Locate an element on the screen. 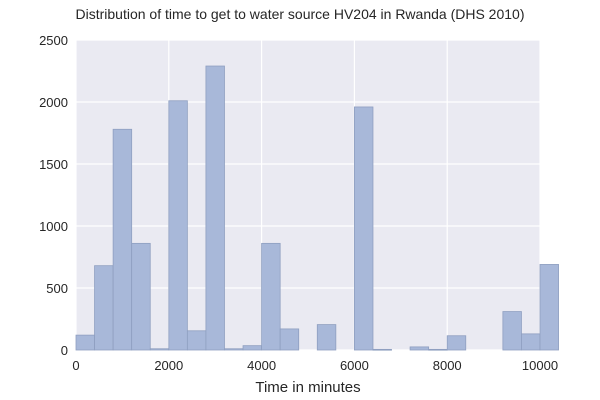  x-axis-label: Time in minutes is located at coordinates (307, 387).